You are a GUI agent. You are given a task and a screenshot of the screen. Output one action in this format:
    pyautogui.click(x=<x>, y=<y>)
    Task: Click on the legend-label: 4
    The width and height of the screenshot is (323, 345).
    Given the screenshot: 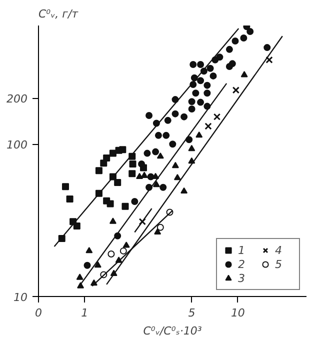 What is the action you would take?
    pyautogui.click(x=279, y=250)
    